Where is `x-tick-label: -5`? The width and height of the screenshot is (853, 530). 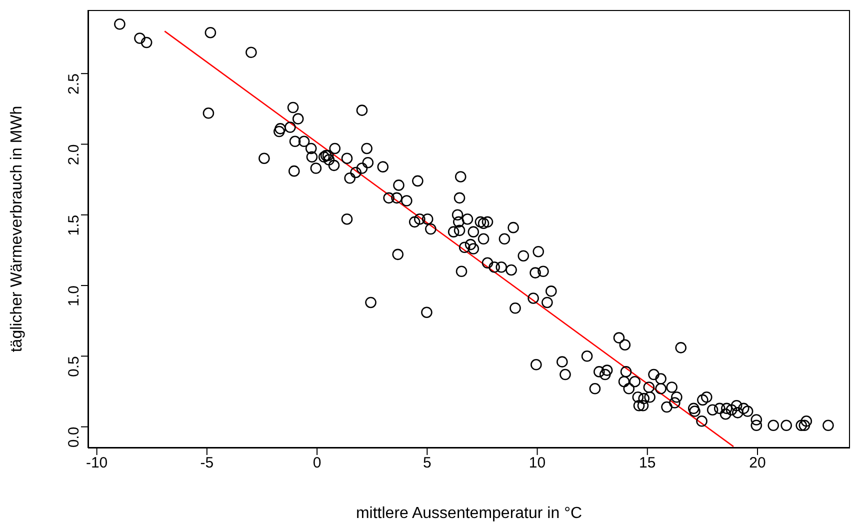
x-tick-label: -5 is located at coordinates (207, 463).